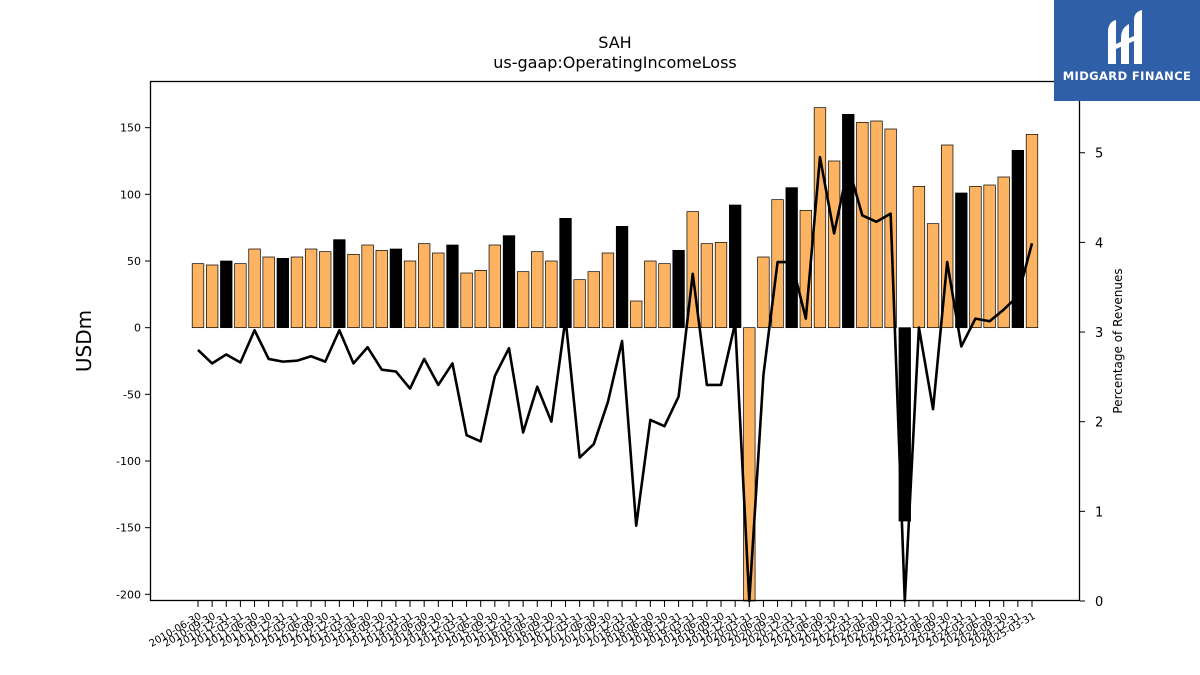  What do you see at coordinates (1099, 333) in the screenshot?
I see `y2-tick-label: 3` at bounding box center [1099, 333].